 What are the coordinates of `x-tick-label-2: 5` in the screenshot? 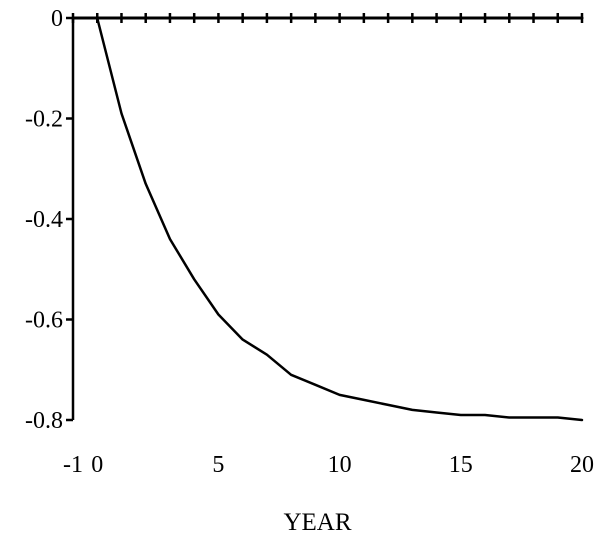 It's located at (218, 465).